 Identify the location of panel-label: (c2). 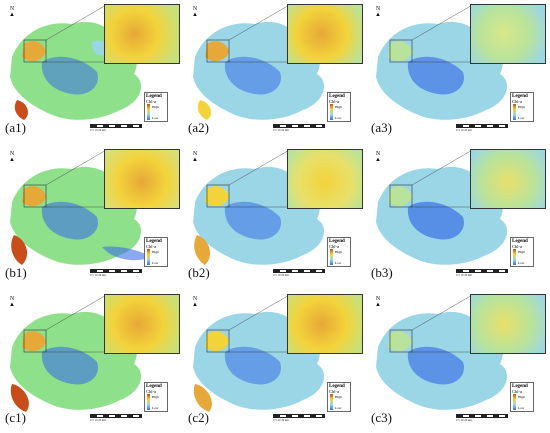
(198, 417).